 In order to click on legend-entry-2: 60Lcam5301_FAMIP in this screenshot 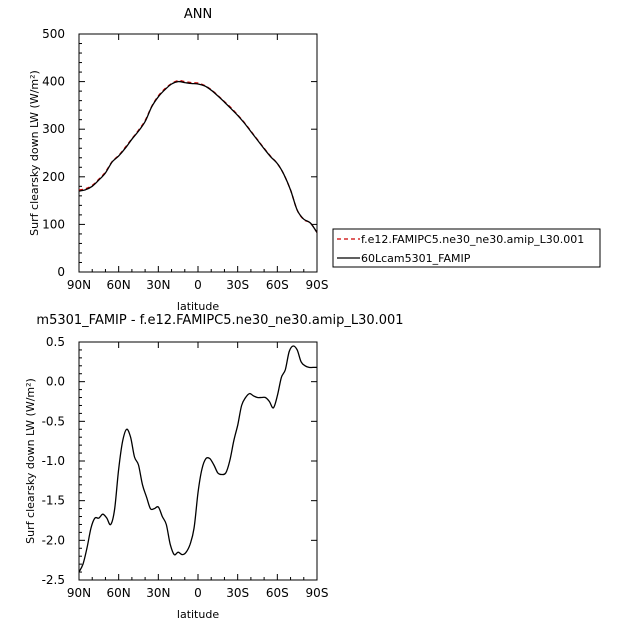, I will do `click(416, 258)`.